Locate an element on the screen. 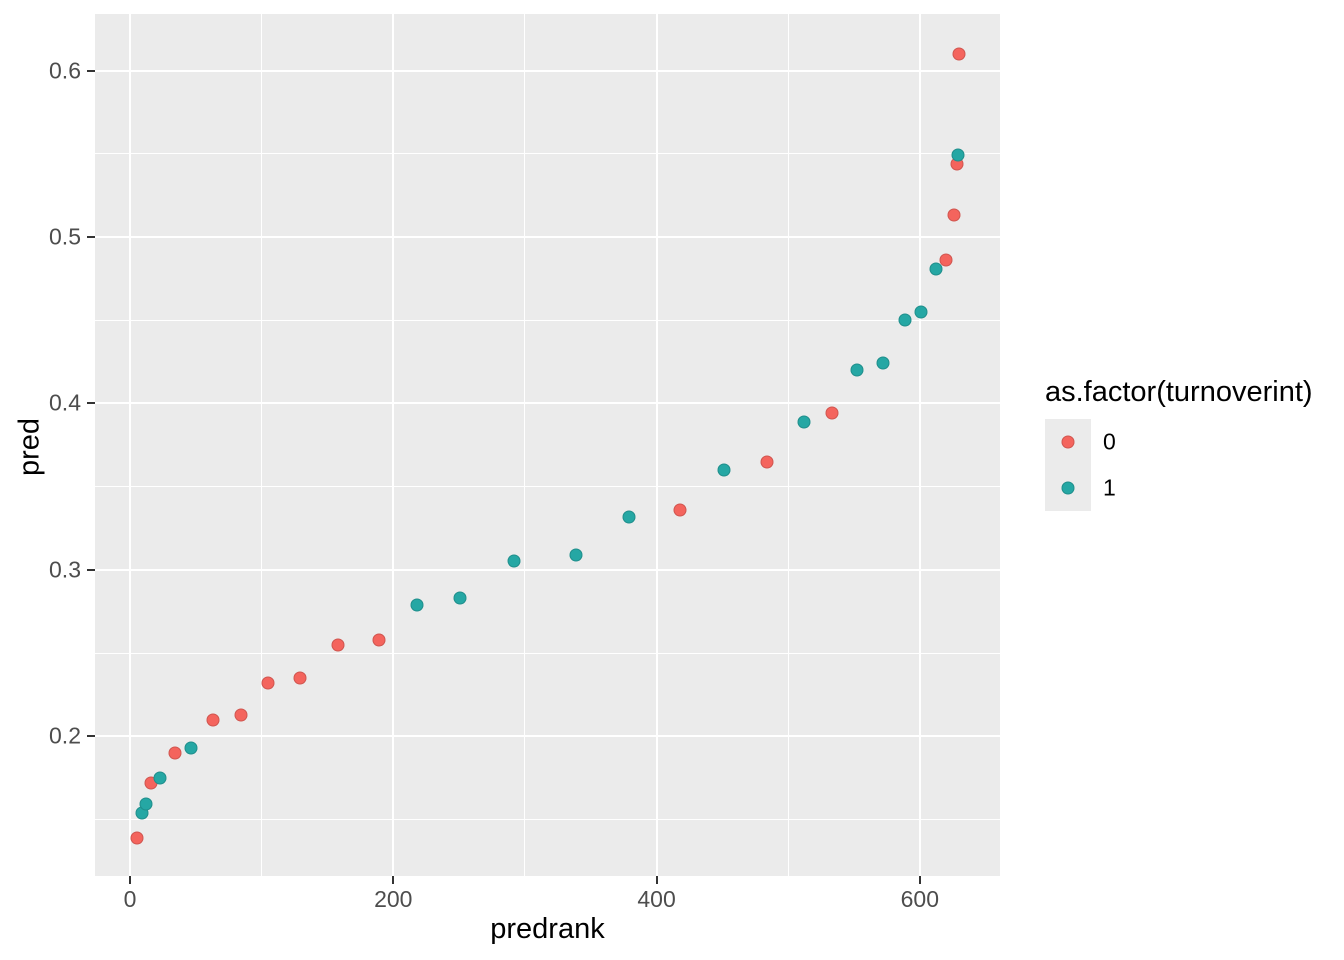 The width and height of the screenshot is (1344, 960). y-tick-label: 0.4 is located at coordinates (65, 402).